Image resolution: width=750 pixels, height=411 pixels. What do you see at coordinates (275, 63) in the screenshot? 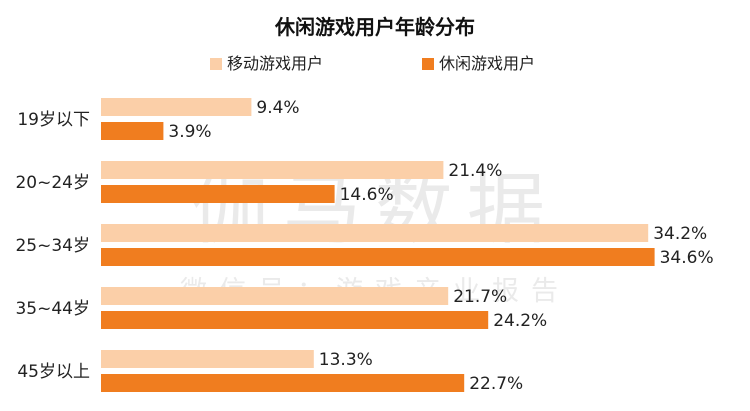
I see `legend-label-1: 移动游戏用户` at bounding box center [275, 63].